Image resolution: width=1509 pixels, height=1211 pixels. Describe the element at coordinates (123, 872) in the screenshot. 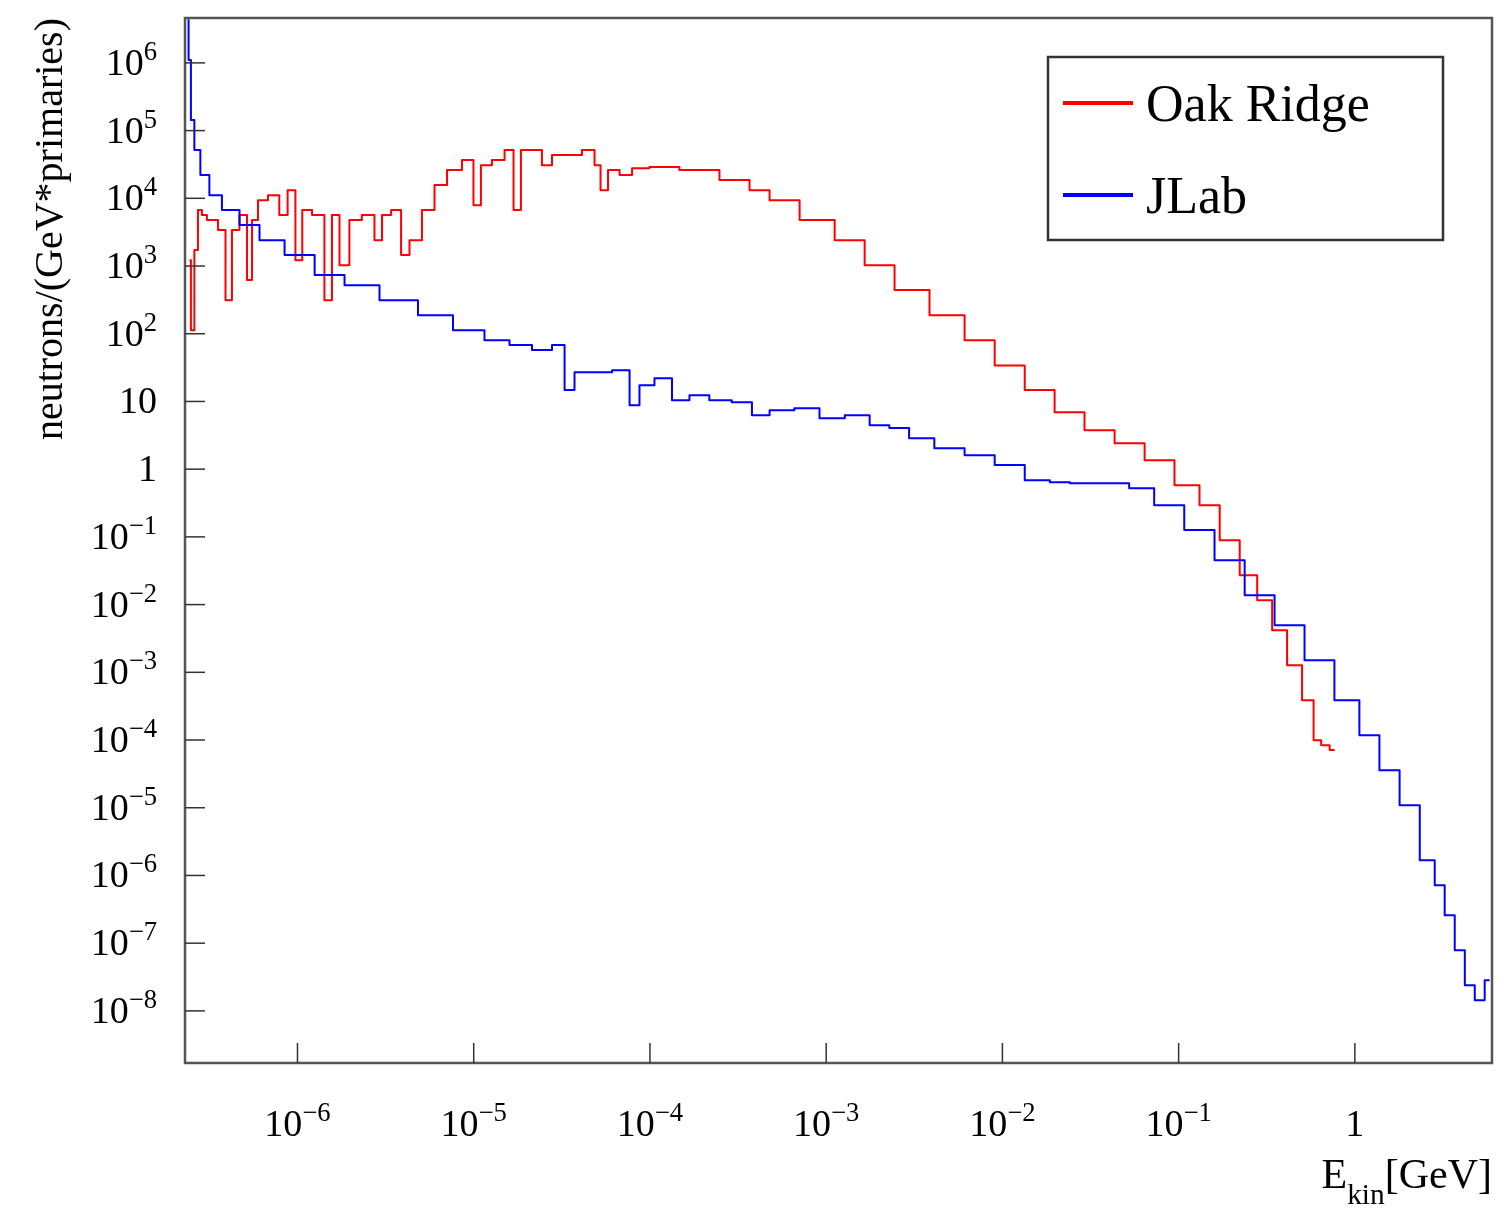

I see `y-tick-label: 10$^{−6}$` at that location.